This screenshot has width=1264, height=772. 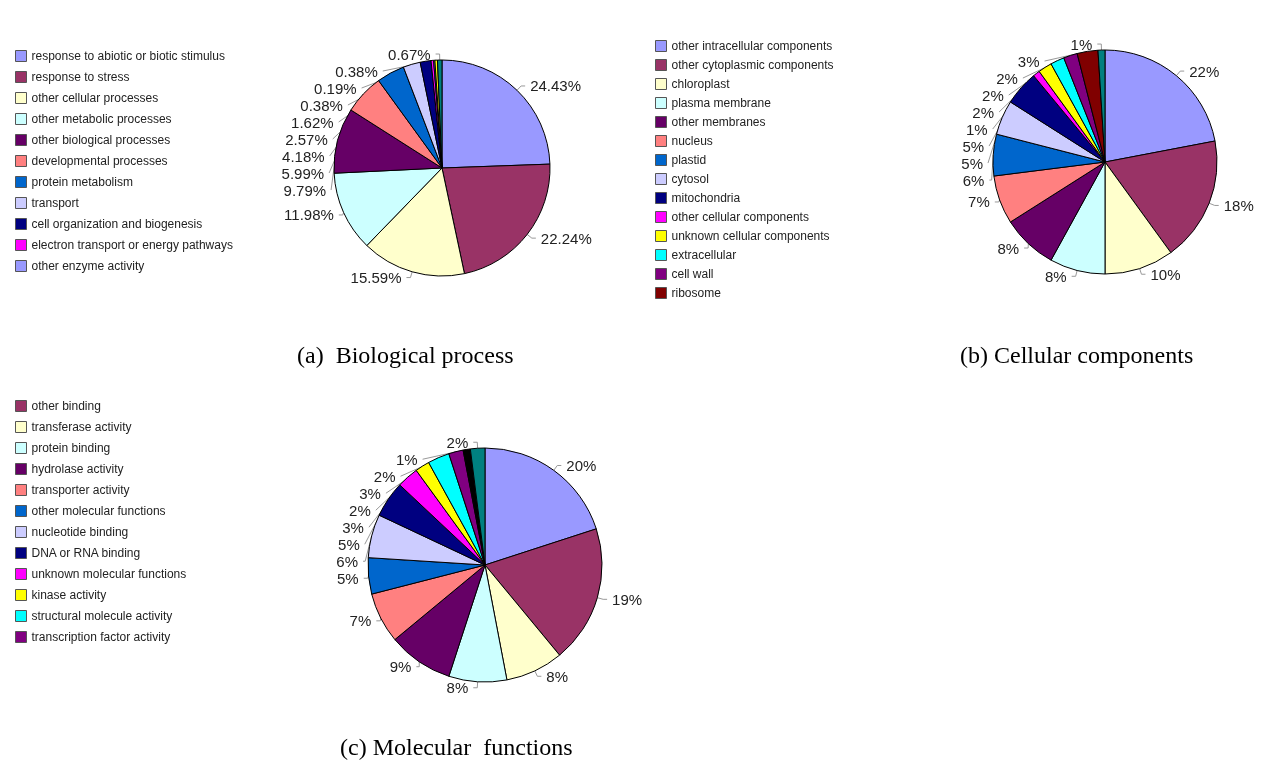 What do you see at coordinates (117, 224) in the screenshot?
I see `legend-label: cell organization and biogenesis` at bounding box center [117, 224].